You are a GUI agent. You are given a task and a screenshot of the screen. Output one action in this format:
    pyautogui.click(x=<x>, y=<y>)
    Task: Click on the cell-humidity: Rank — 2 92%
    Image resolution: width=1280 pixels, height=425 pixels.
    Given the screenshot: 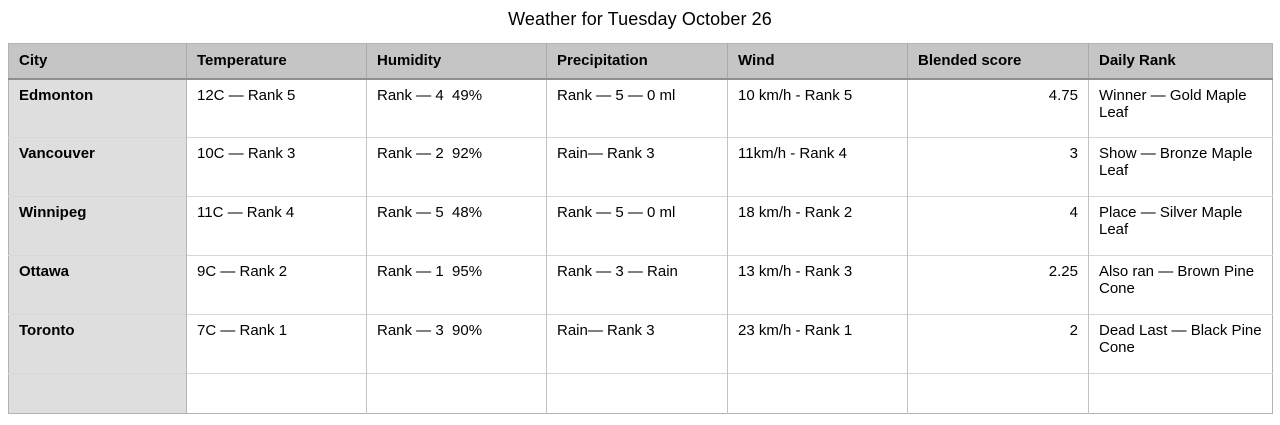 What is the action you would take?
    pyautogui.click(x=456, y=167)
    